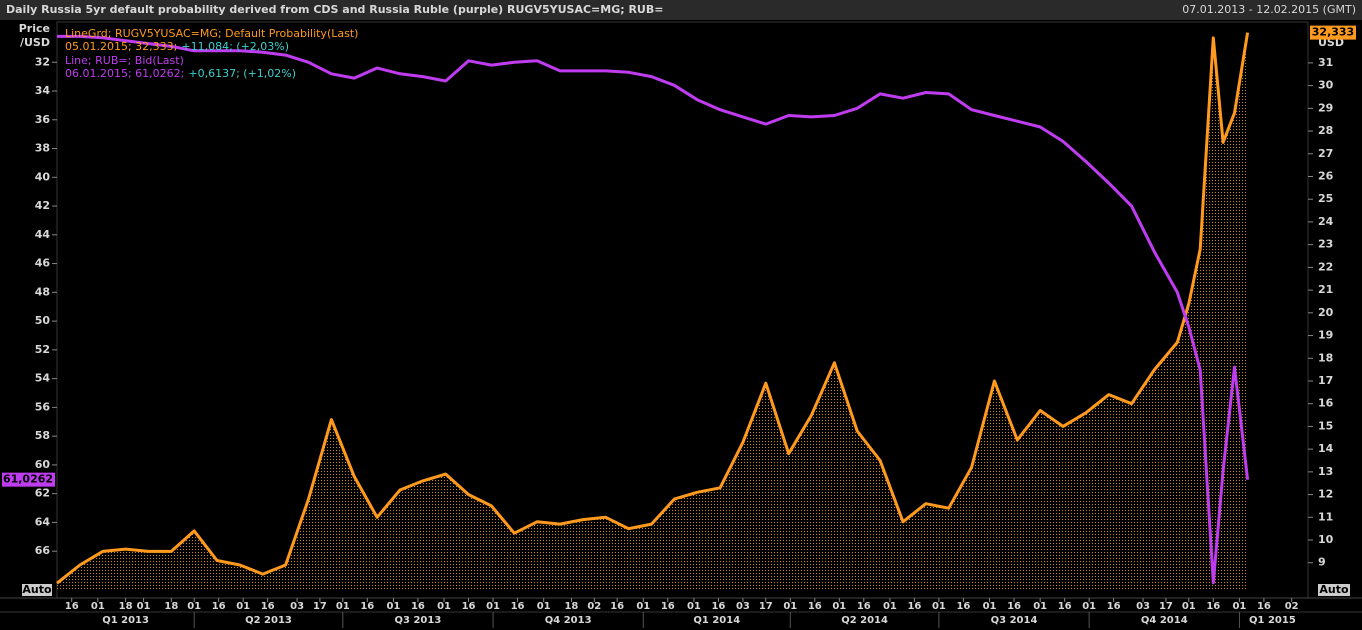 The height and width of the screenshot is (630, 1362). Describe the element at coordinates (43, 119) in the screenshot. I see `y-tick-label: 36` at that location.